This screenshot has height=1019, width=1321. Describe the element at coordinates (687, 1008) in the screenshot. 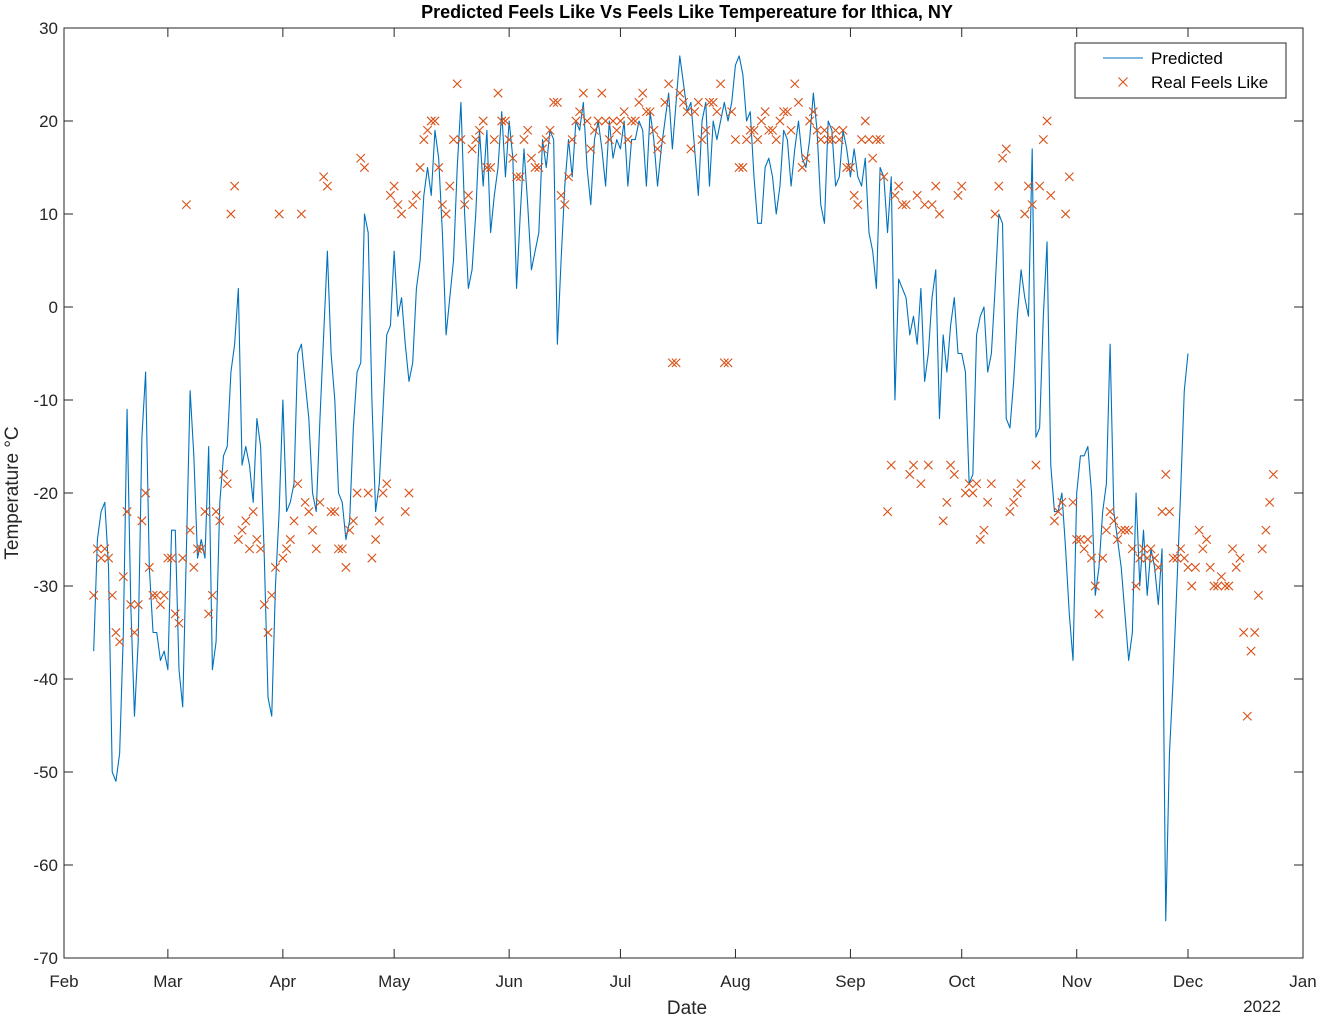

I see `x-axis-label: Date` at that location.